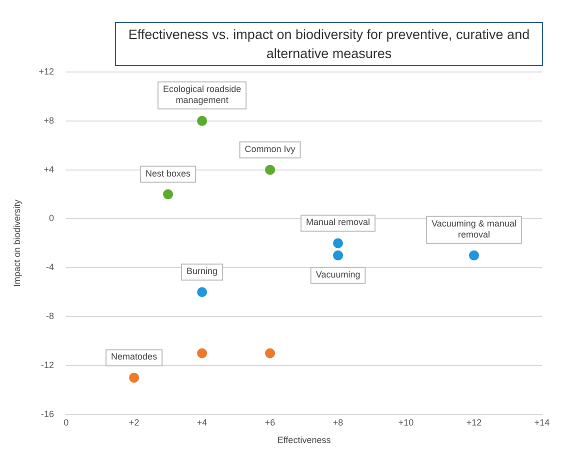 This screenshot has height=458, width=568. What do you see at coordinates (47, 413) in the screenshot?
I see `y-tick-label: -16` at bounding box center [47, 413].